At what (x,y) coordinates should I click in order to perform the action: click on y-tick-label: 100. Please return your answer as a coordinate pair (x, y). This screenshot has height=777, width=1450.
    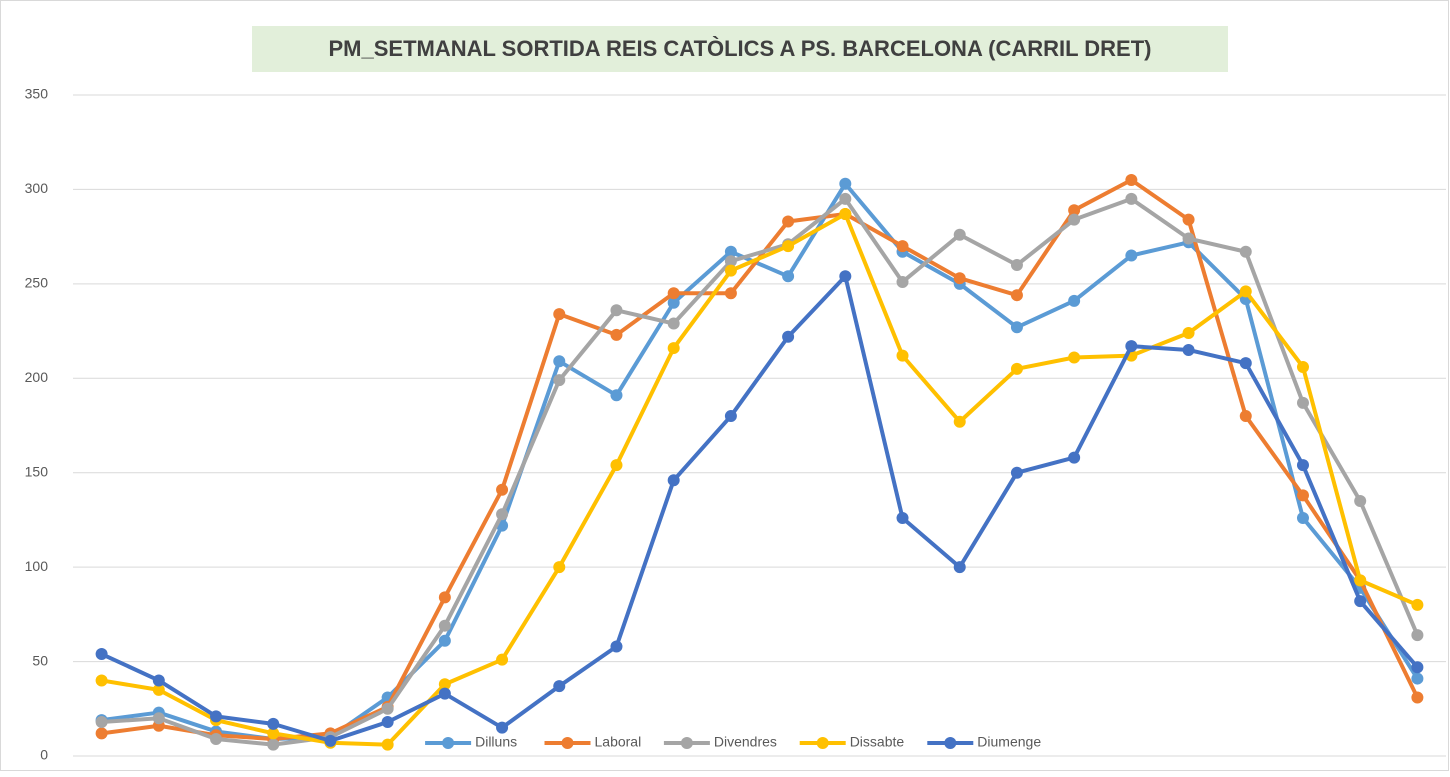
    Looking at the image, I should click on (37, 566).